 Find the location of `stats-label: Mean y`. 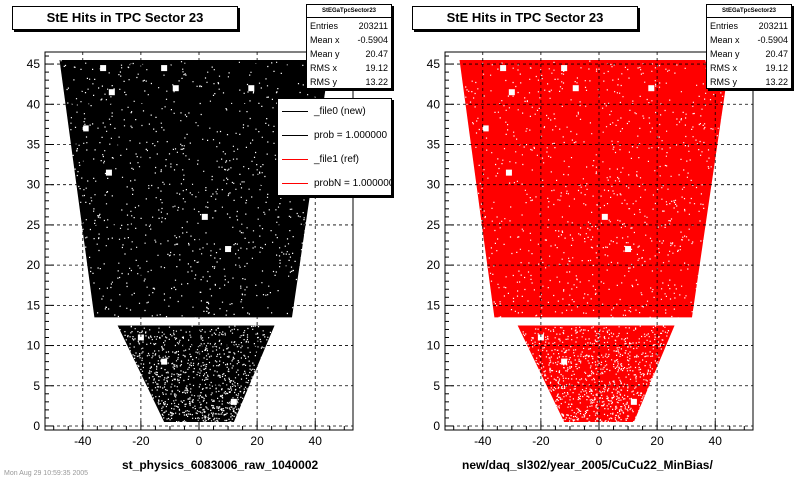

stats-label: Mean y is located at coordinates (325, 54).